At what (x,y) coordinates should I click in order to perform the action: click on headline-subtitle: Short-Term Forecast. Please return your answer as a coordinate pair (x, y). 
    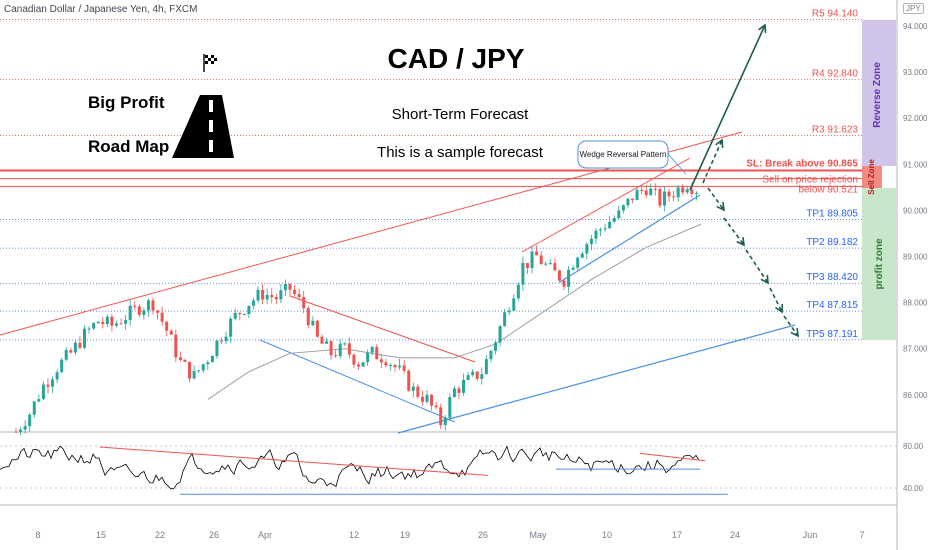
    Looking at the image, I should click on (461, 114).